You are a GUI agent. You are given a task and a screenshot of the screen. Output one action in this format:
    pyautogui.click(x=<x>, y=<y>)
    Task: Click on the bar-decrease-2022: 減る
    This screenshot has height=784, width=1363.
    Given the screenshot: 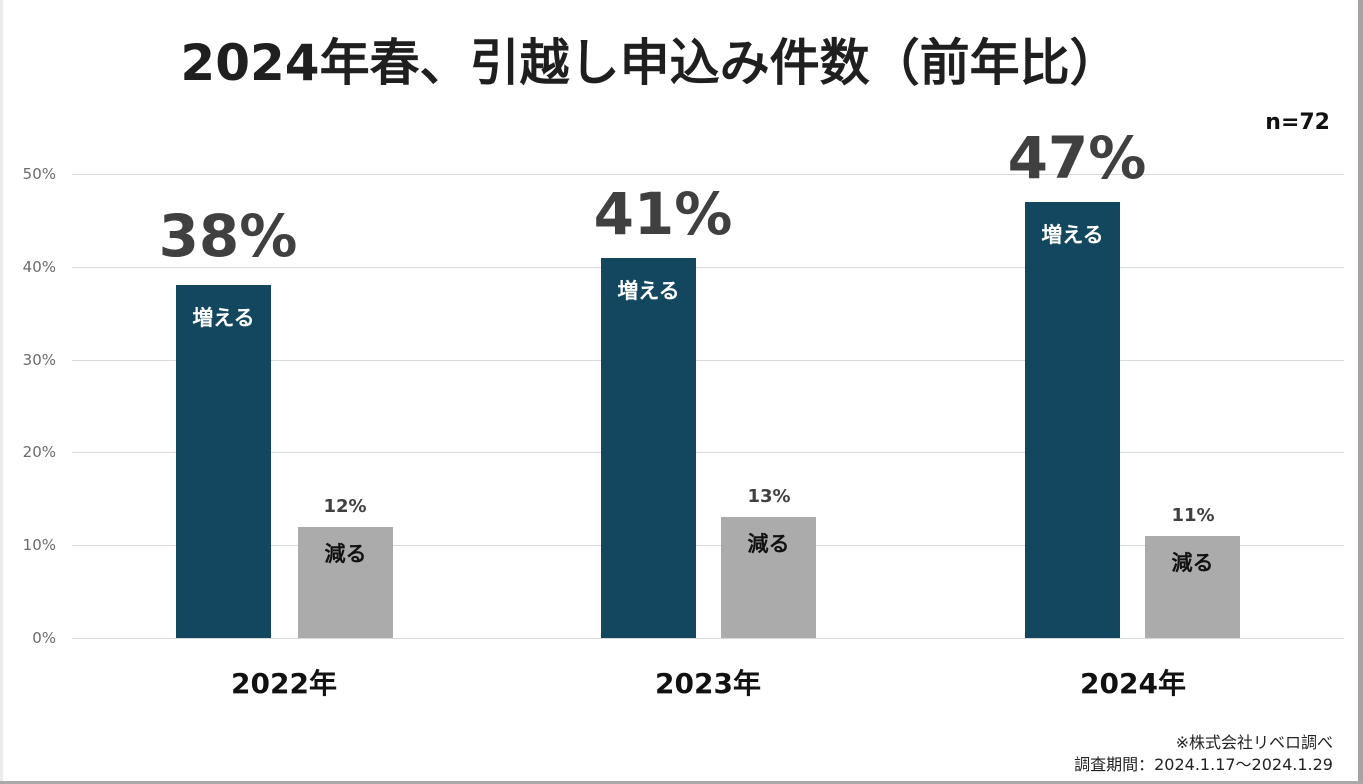 What is the action you would take?
    pyautogui.click(x=345, y=582)
    